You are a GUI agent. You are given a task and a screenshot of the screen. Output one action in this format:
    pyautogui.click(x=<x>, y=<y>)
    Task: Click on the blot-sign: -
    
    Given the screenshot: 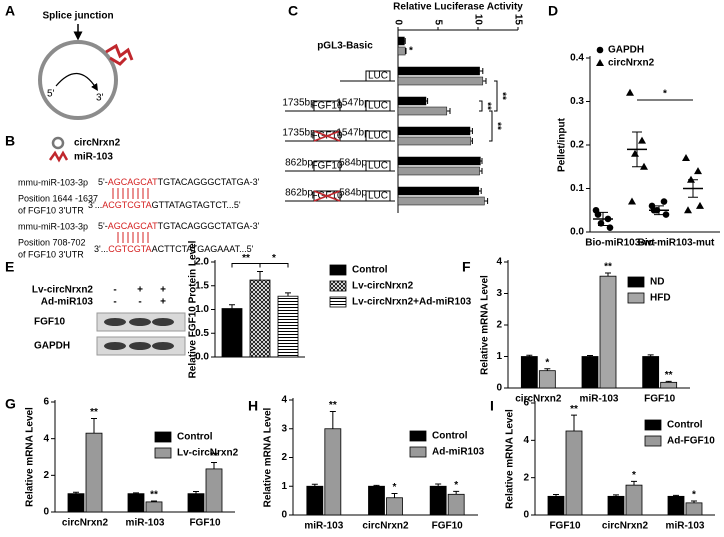 What is the action you would take?
    pyautogui.click(x=139, y=302)
    